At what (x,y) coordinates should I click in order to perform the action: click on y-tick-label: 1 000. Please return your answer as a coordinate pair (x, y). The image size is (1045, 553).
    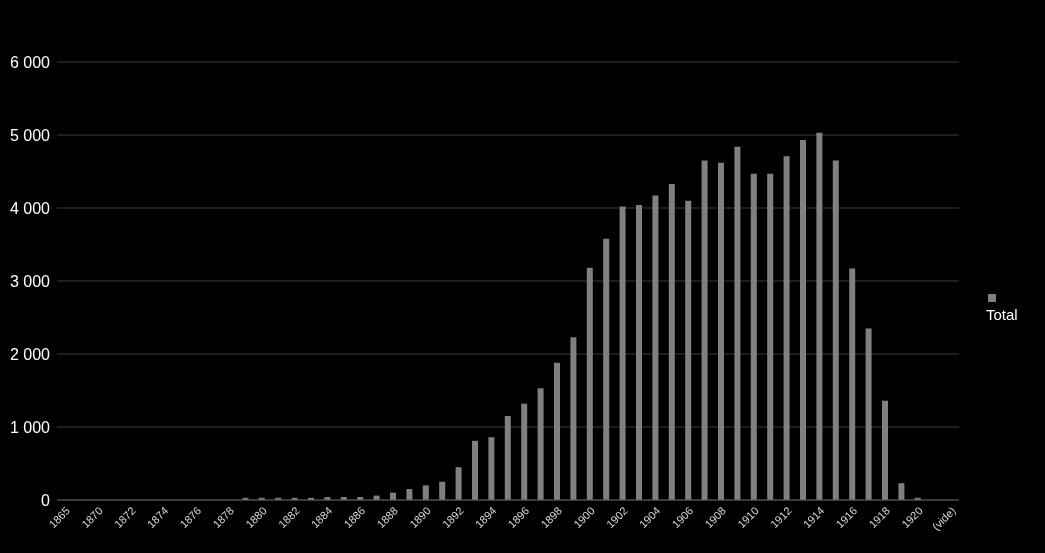
    Looking at the image, I should click on (30, 427).